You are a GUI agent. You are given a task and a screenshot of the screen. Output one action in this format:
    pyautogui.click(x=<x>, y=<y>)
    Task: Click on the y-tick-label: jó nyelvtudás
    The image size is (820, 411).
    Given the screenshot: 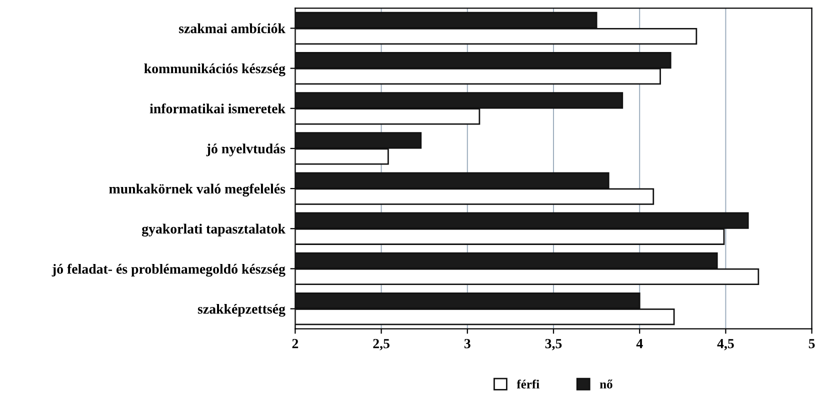 What is the action you would take?
    pyautogui.click(x=246, y=150)
    